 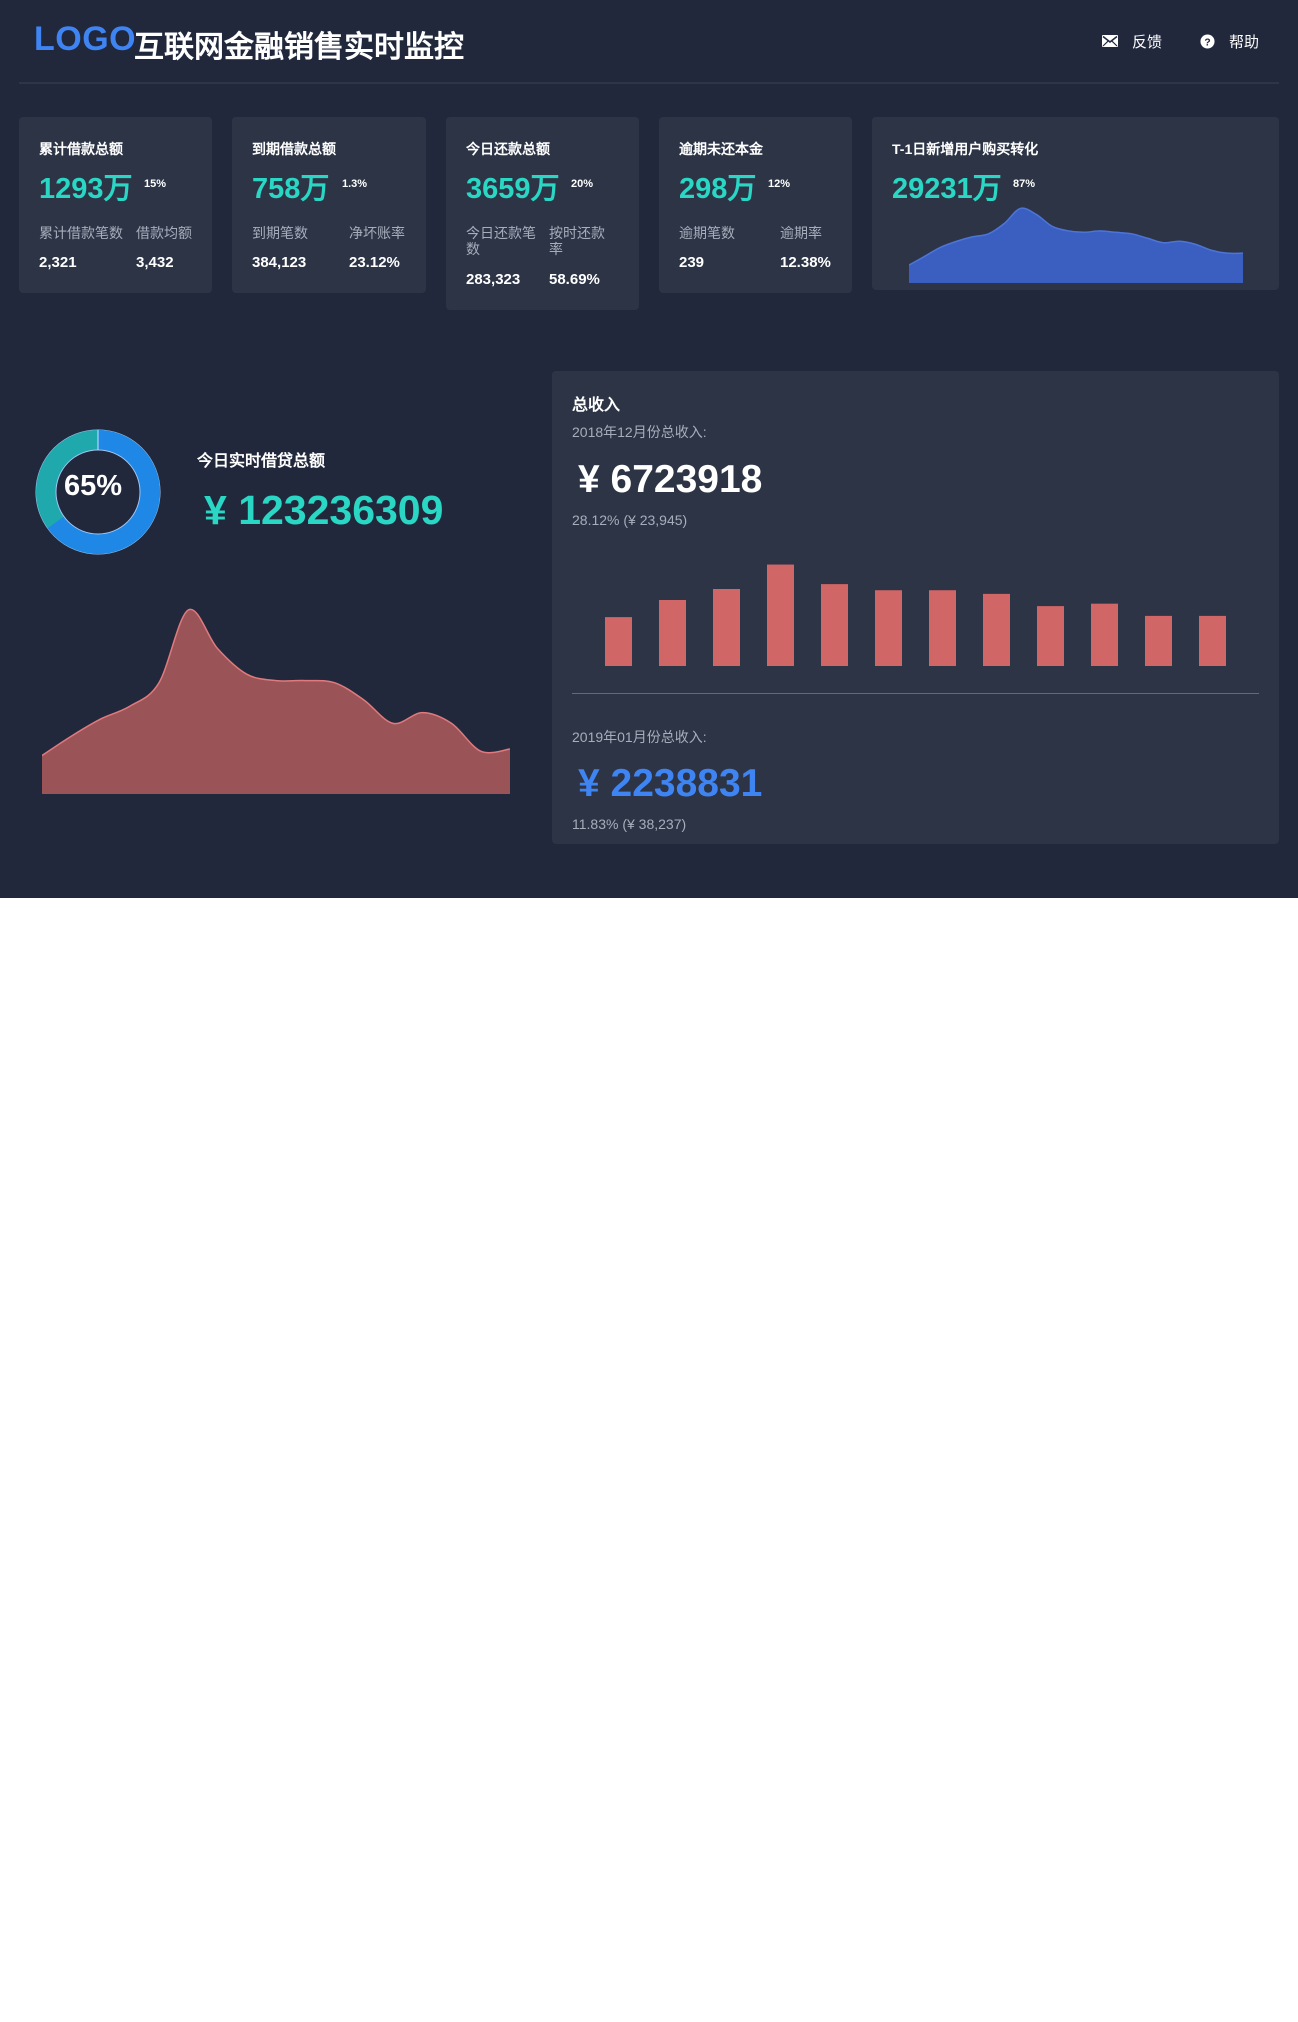 I want to click on card-main-value: 29231万, so click(x=947, y=189).